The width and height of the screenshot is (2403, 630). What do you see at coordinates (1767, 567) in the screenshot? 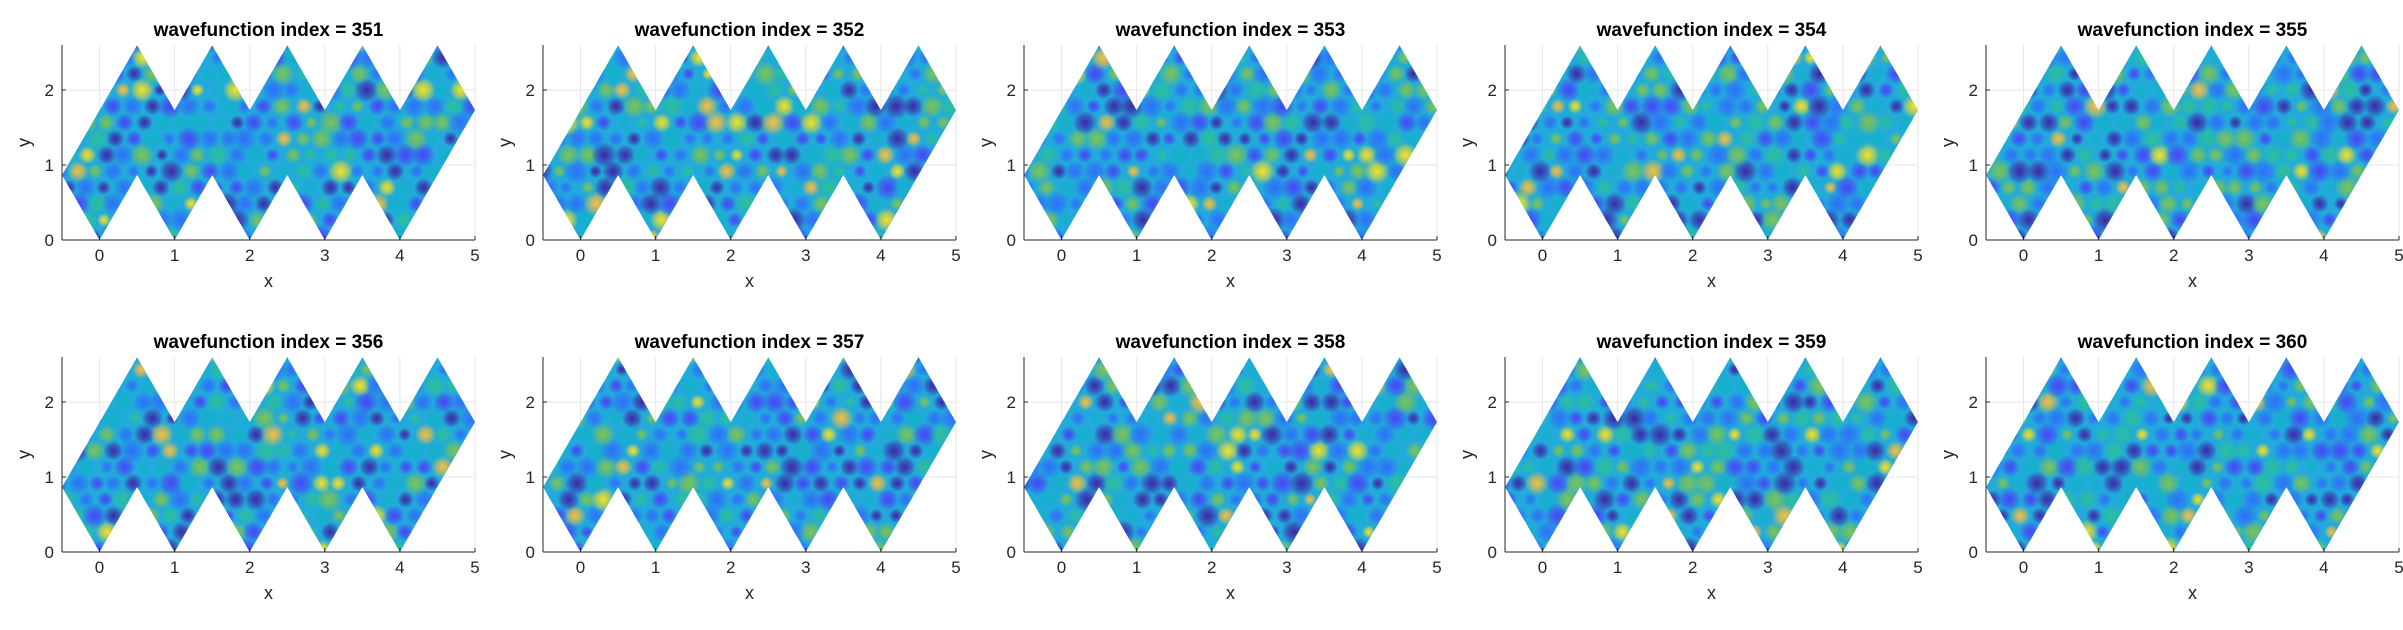
I see `x-tick-label: 3` at bounding box center [1767, 567].